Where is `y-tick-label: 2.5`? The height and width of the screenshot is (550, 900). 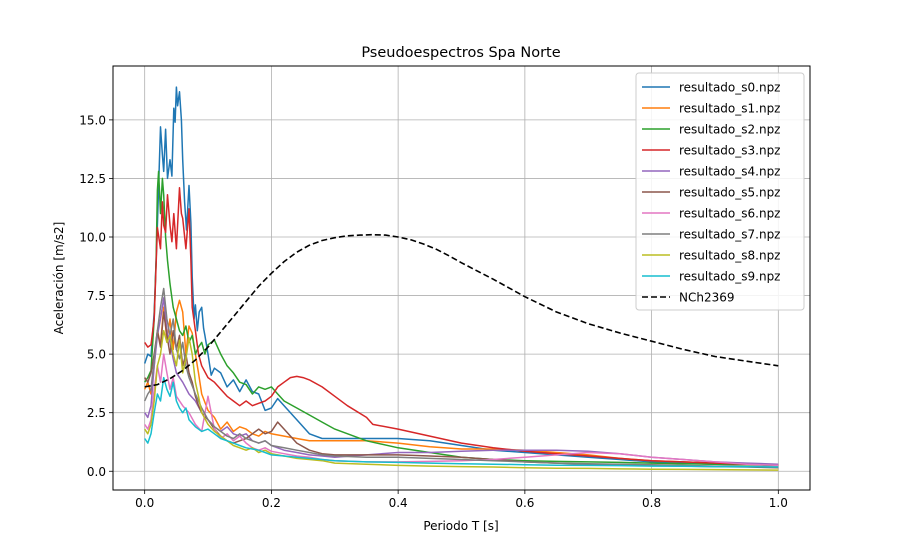 y-tick-label: 2.5 is located at coordinates (96, 413).